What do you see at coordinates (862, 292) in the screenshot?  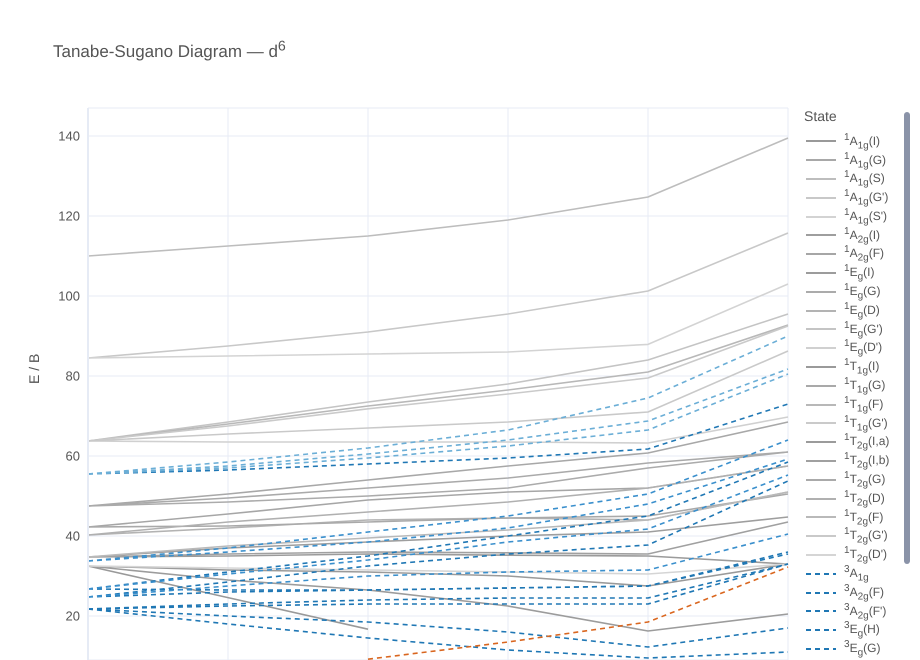 I see `legend-label: $^{1}$E$_{g}$(G)` at bounding box center [862, 292].